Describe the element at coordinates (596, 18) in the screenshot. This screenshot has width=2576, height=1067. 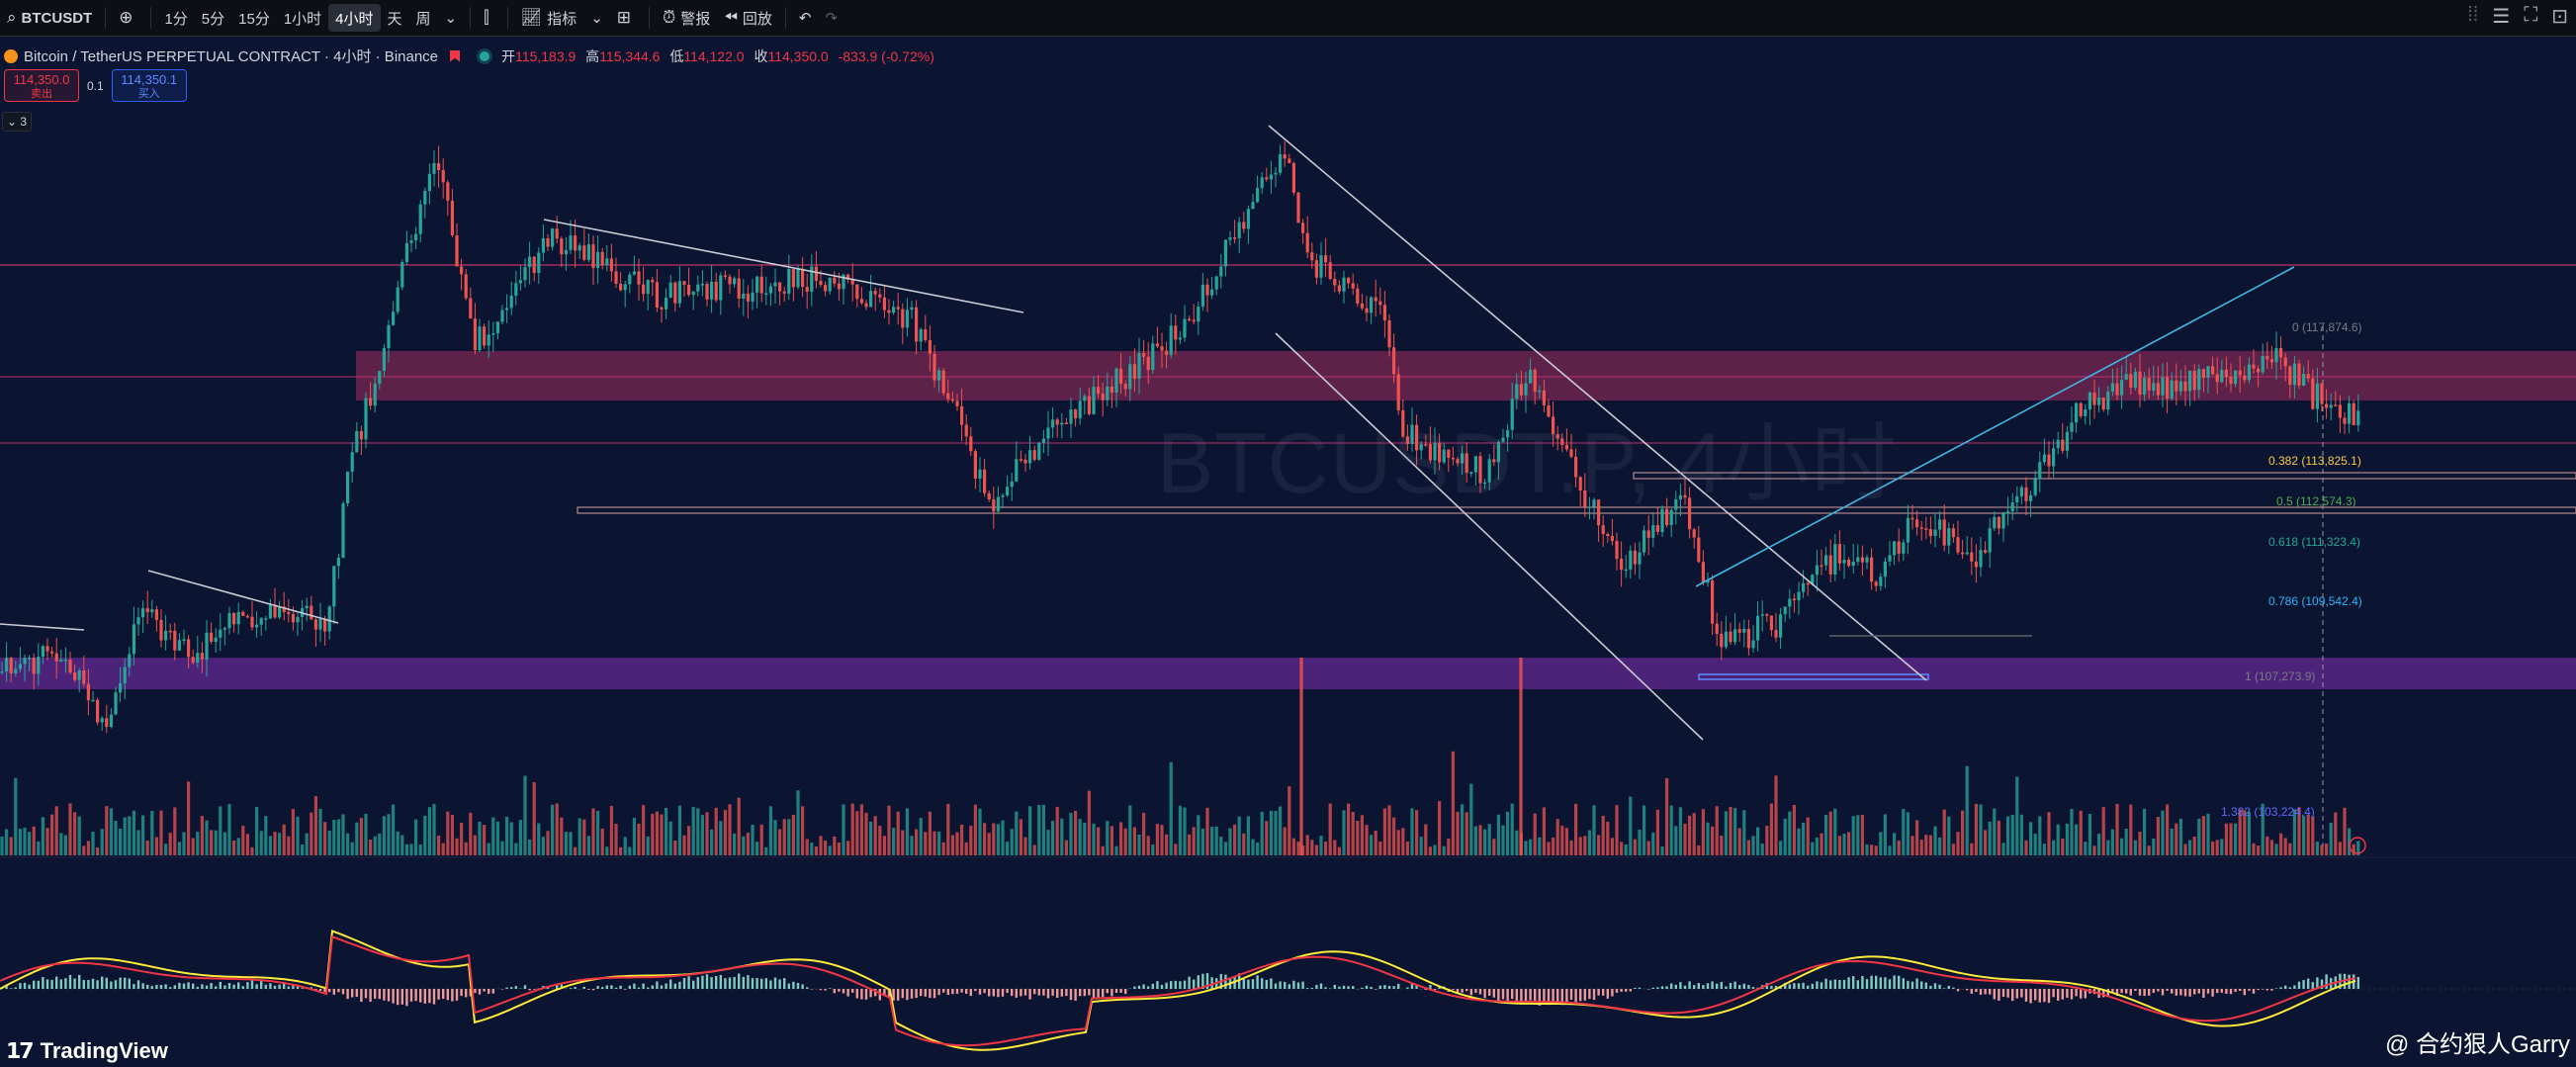
I see `indicator-templates-button: ⌄` at that location.